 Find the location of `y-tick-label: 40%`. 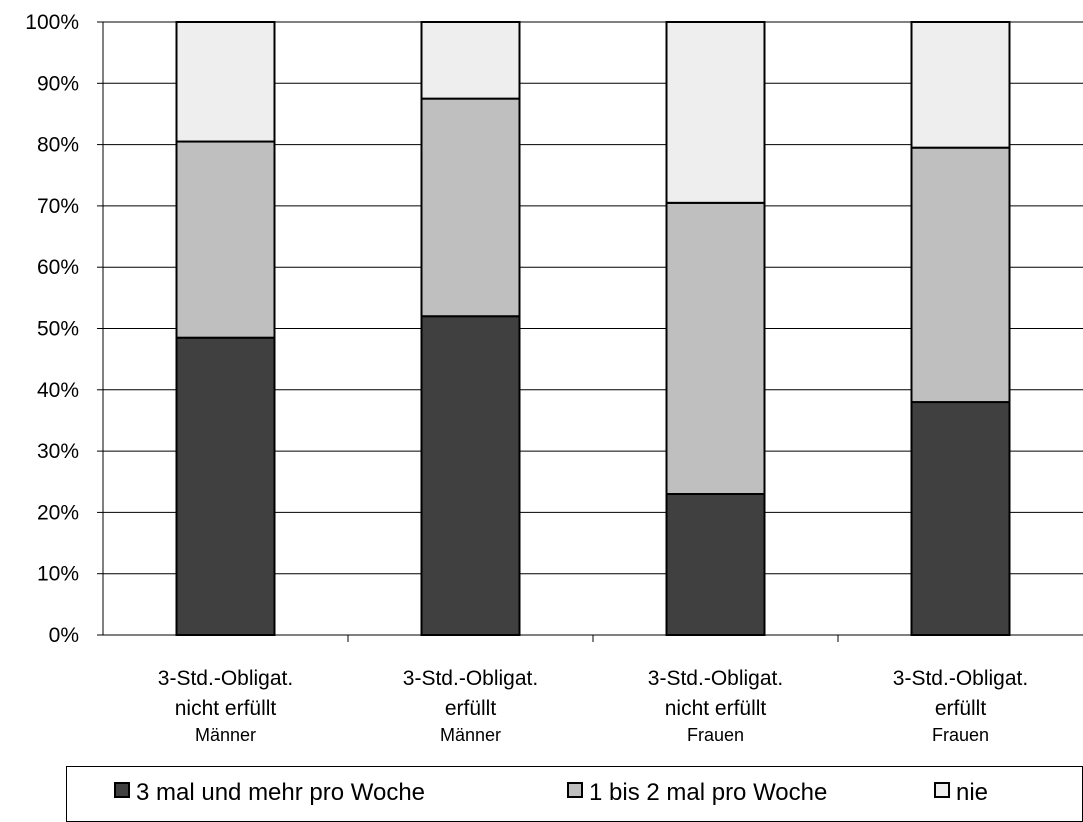

y-tick-label: 40% is located at coordinates (58, 390).